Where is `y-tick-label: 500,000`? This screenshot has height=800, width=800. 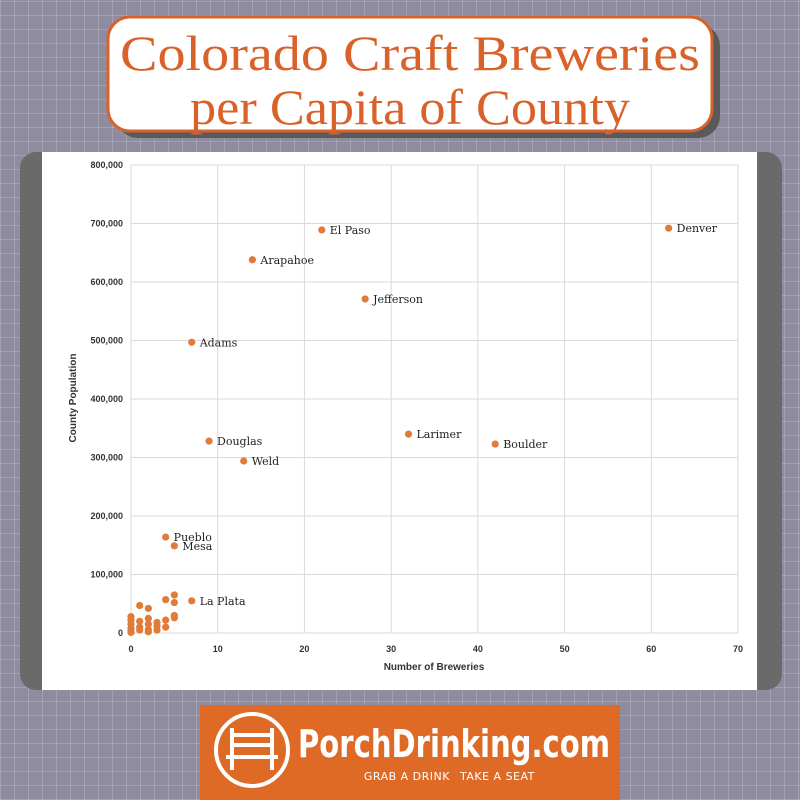
y-tick-label: 500,000 is located at coordinates (106, 341).